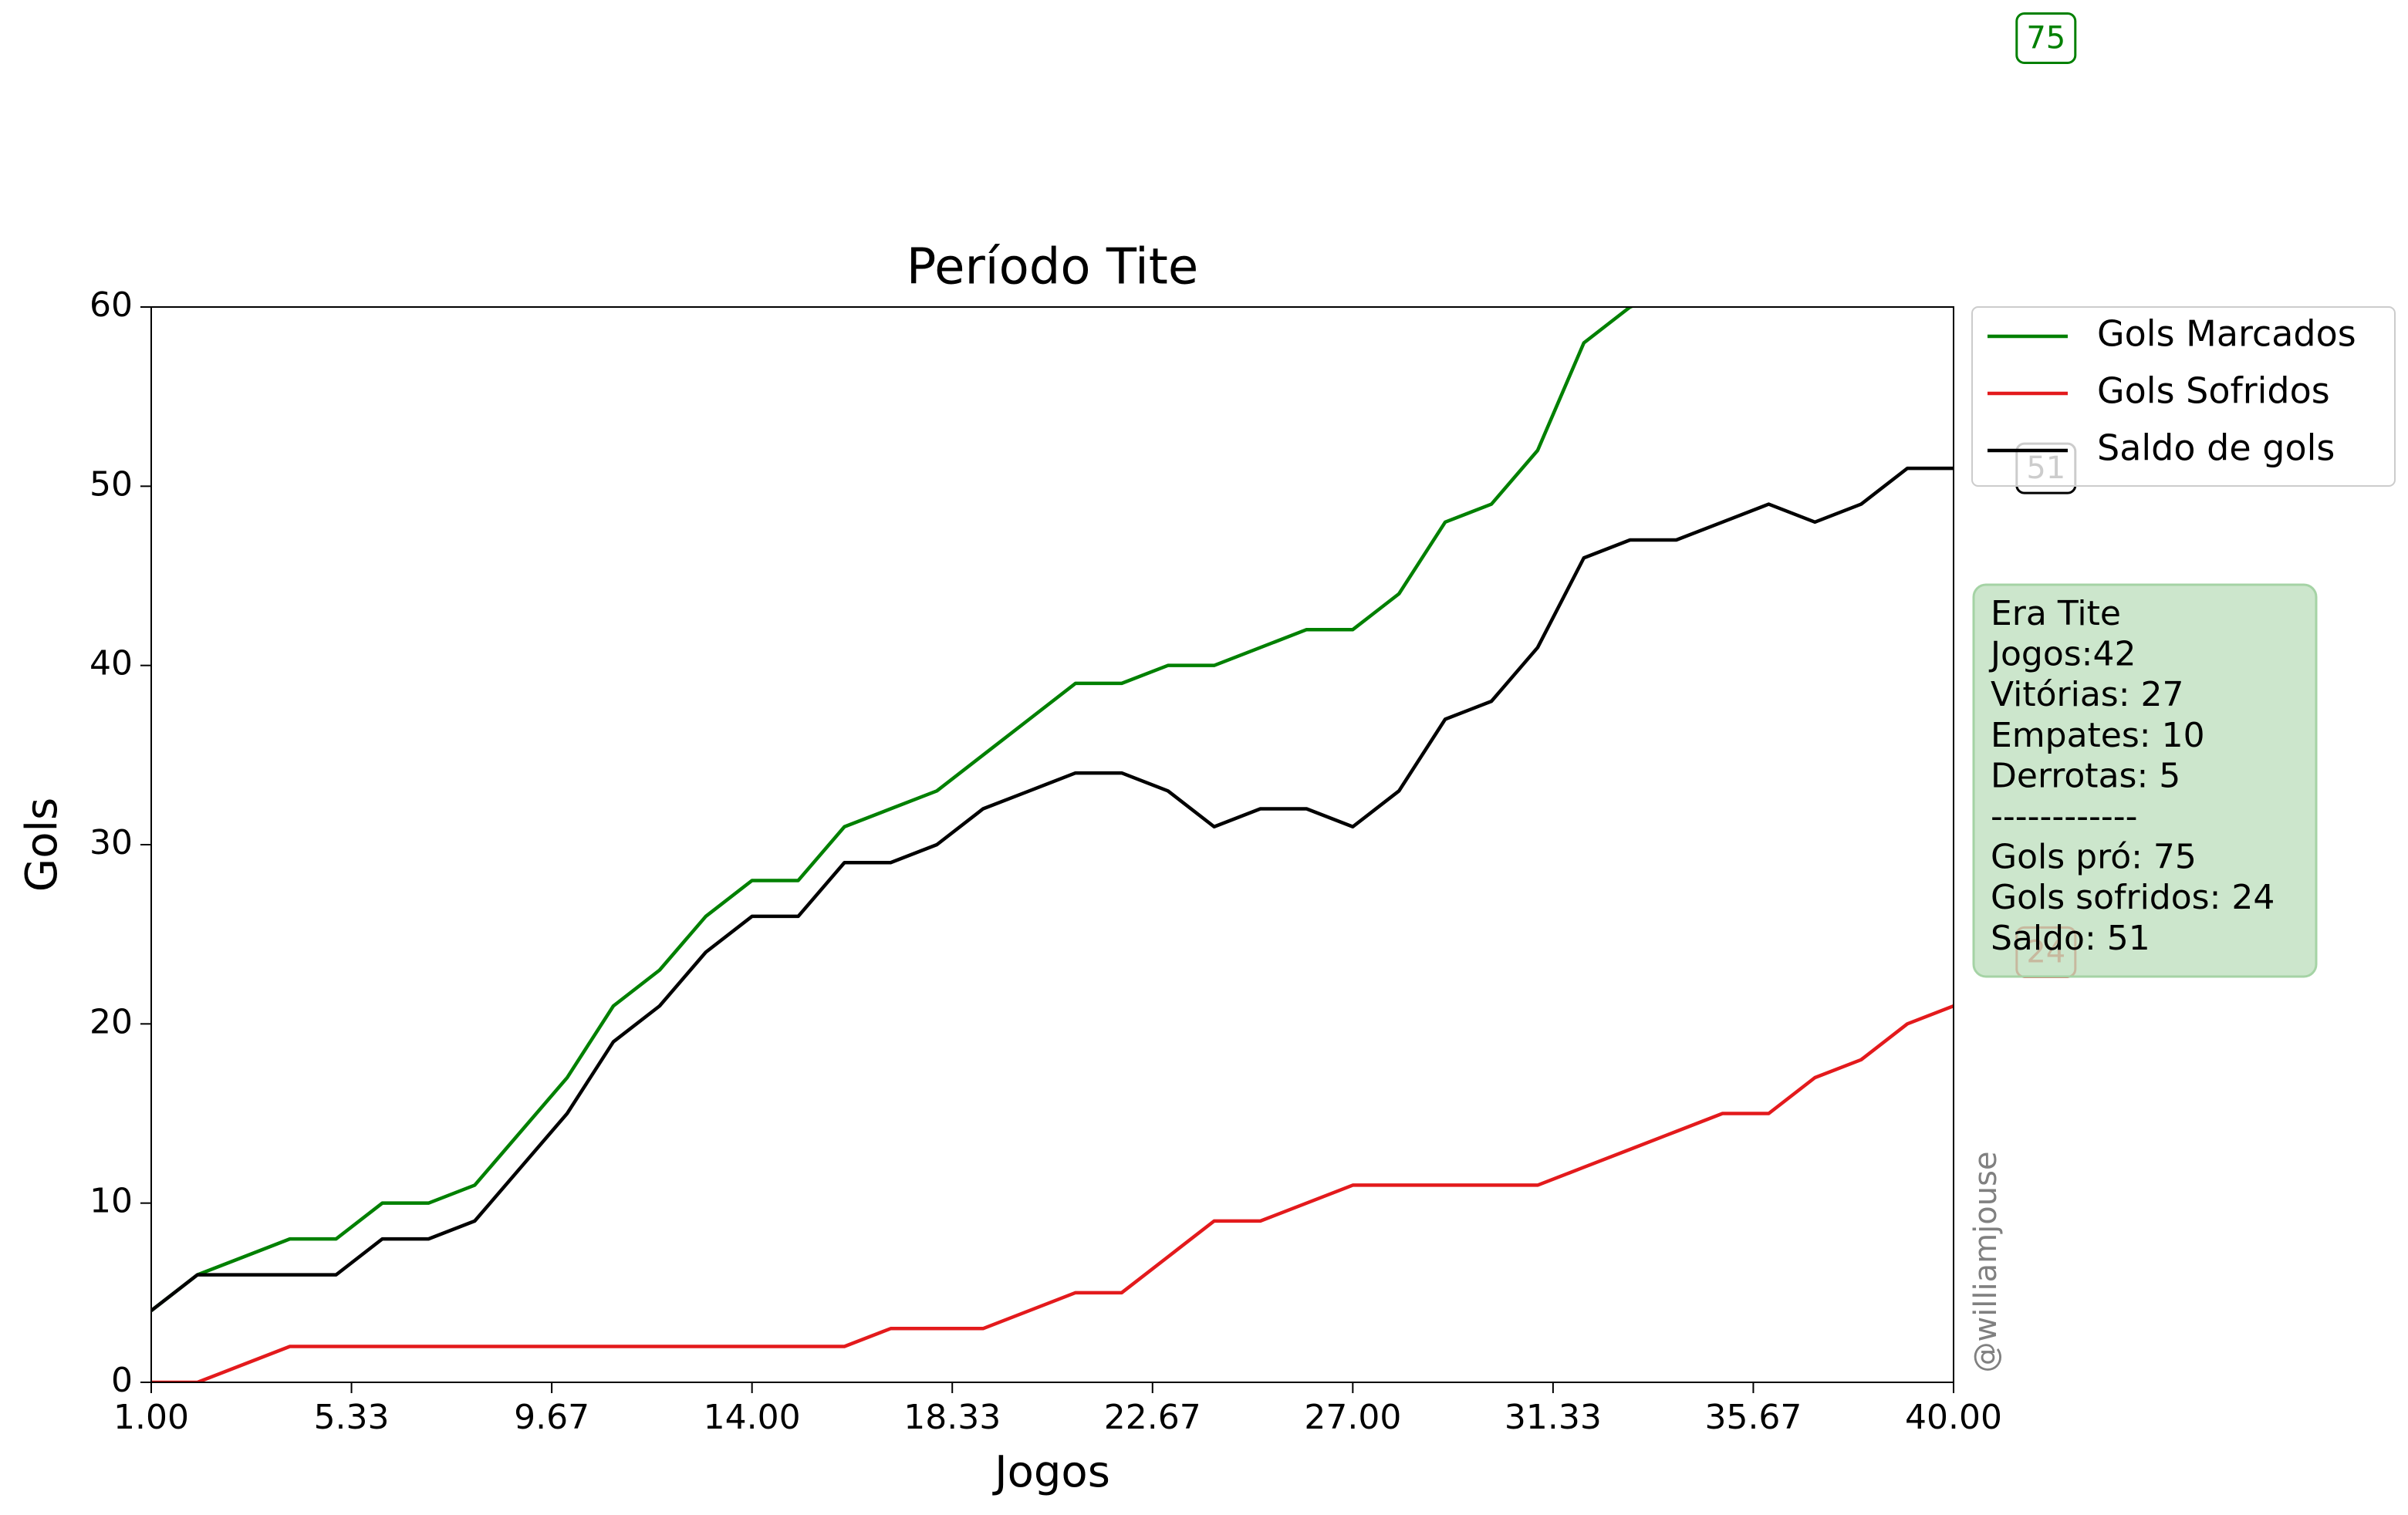  What do you see at coordinates (752, 1417) in the screenshot?
I see `x-tick-label: 14.00` at bounding box center [752, 1417].